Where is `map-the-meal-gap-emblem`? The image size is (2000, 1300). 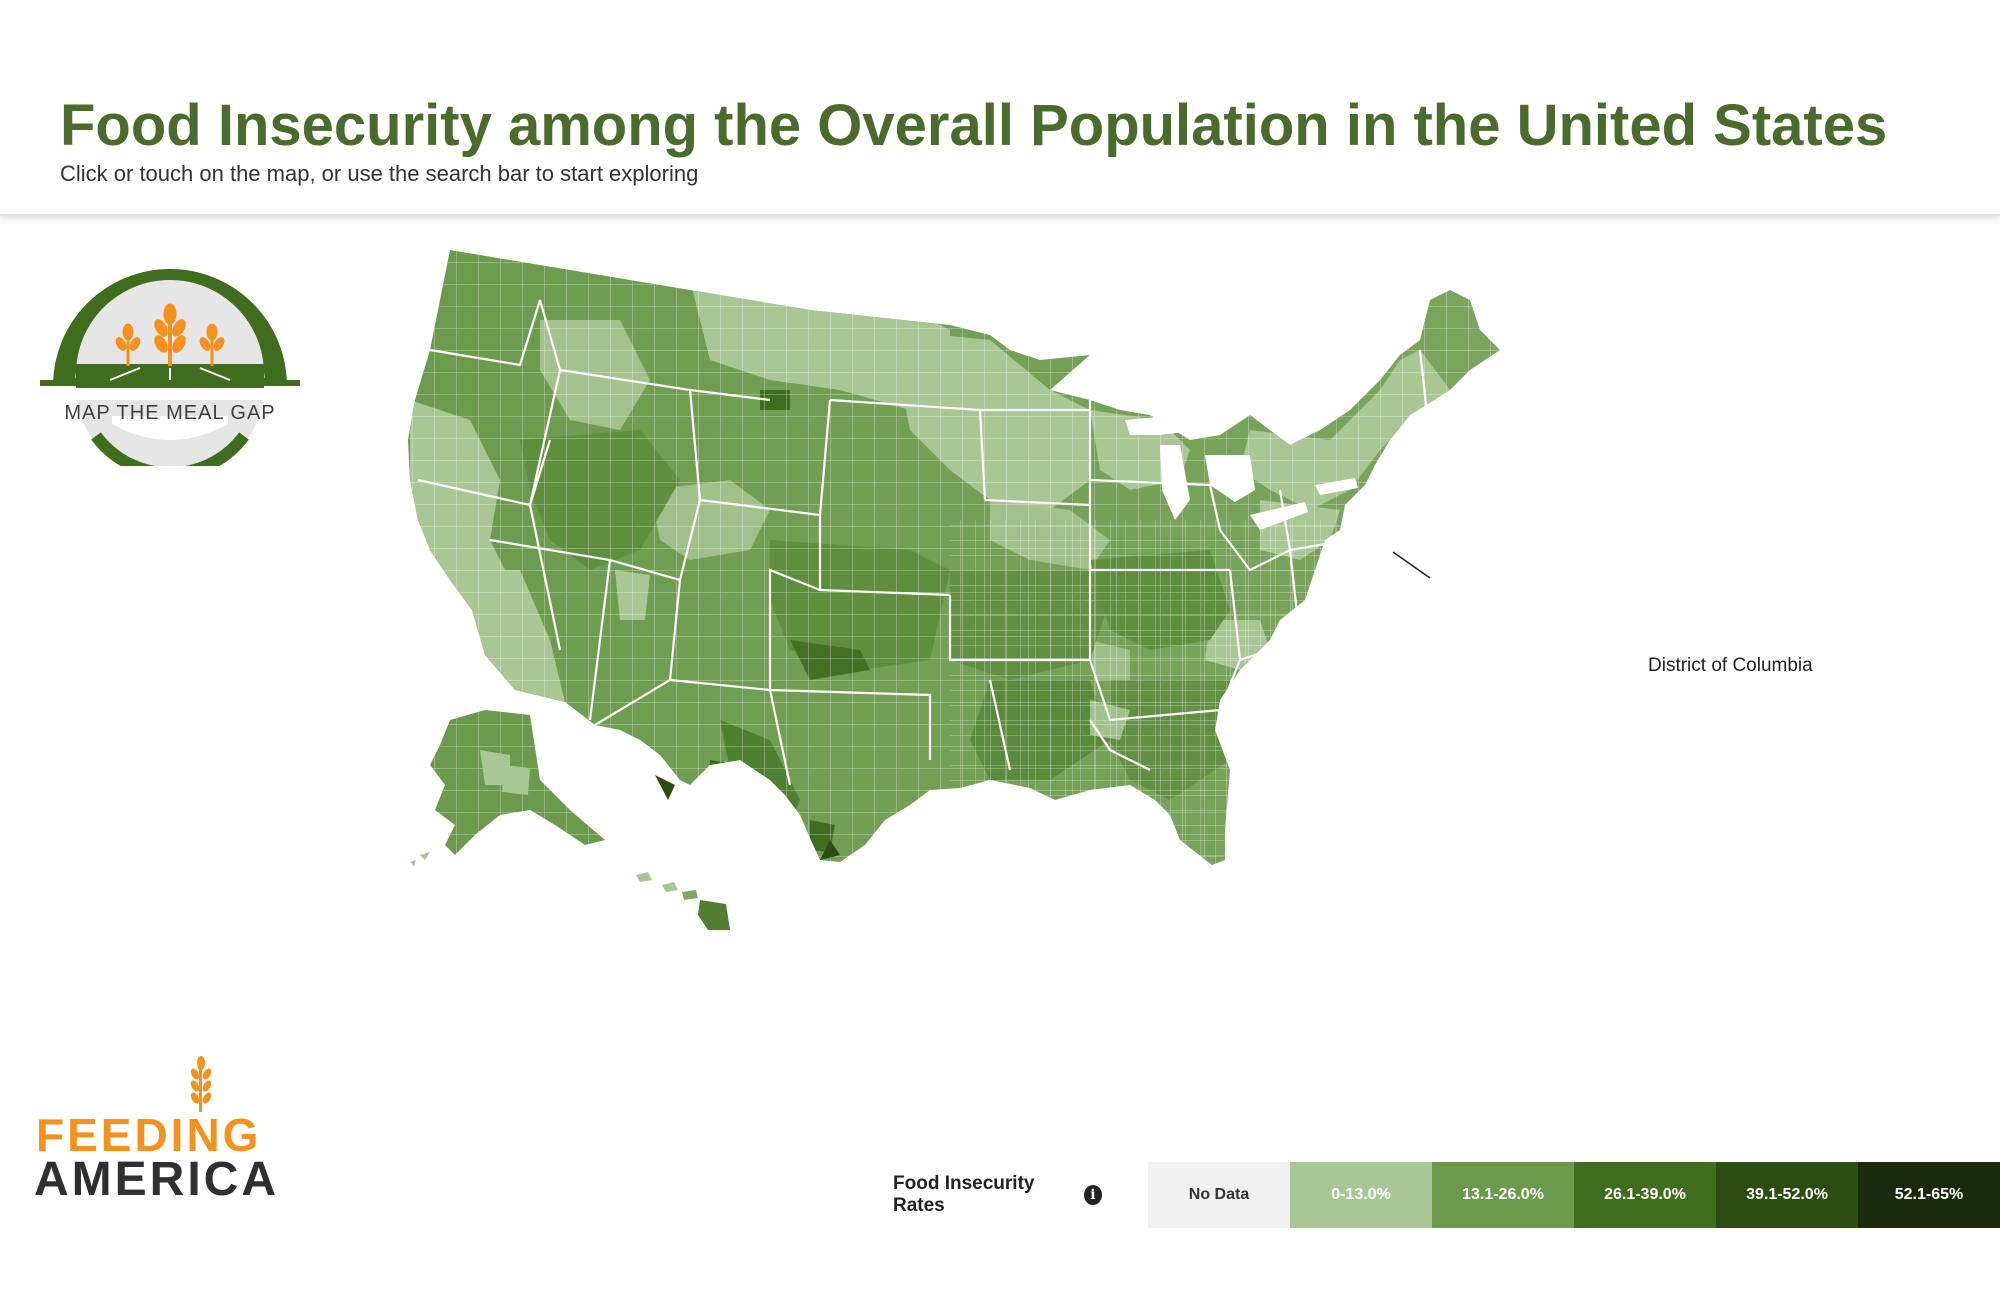
map-the-meal-gap-emblem is located at coordinates (170, 374).